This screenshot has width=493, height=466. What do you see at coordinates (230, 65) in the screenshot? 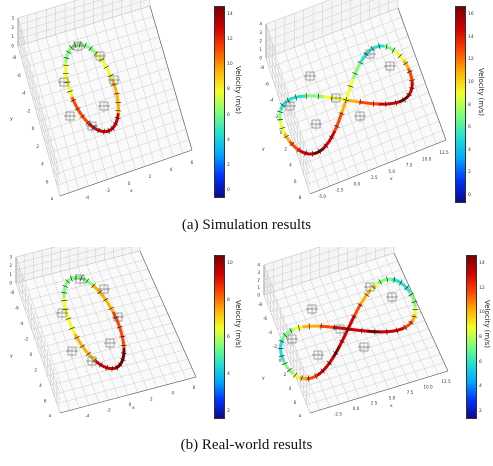
I see `colorbar-tick: 10` at bounding box center [230, 65].